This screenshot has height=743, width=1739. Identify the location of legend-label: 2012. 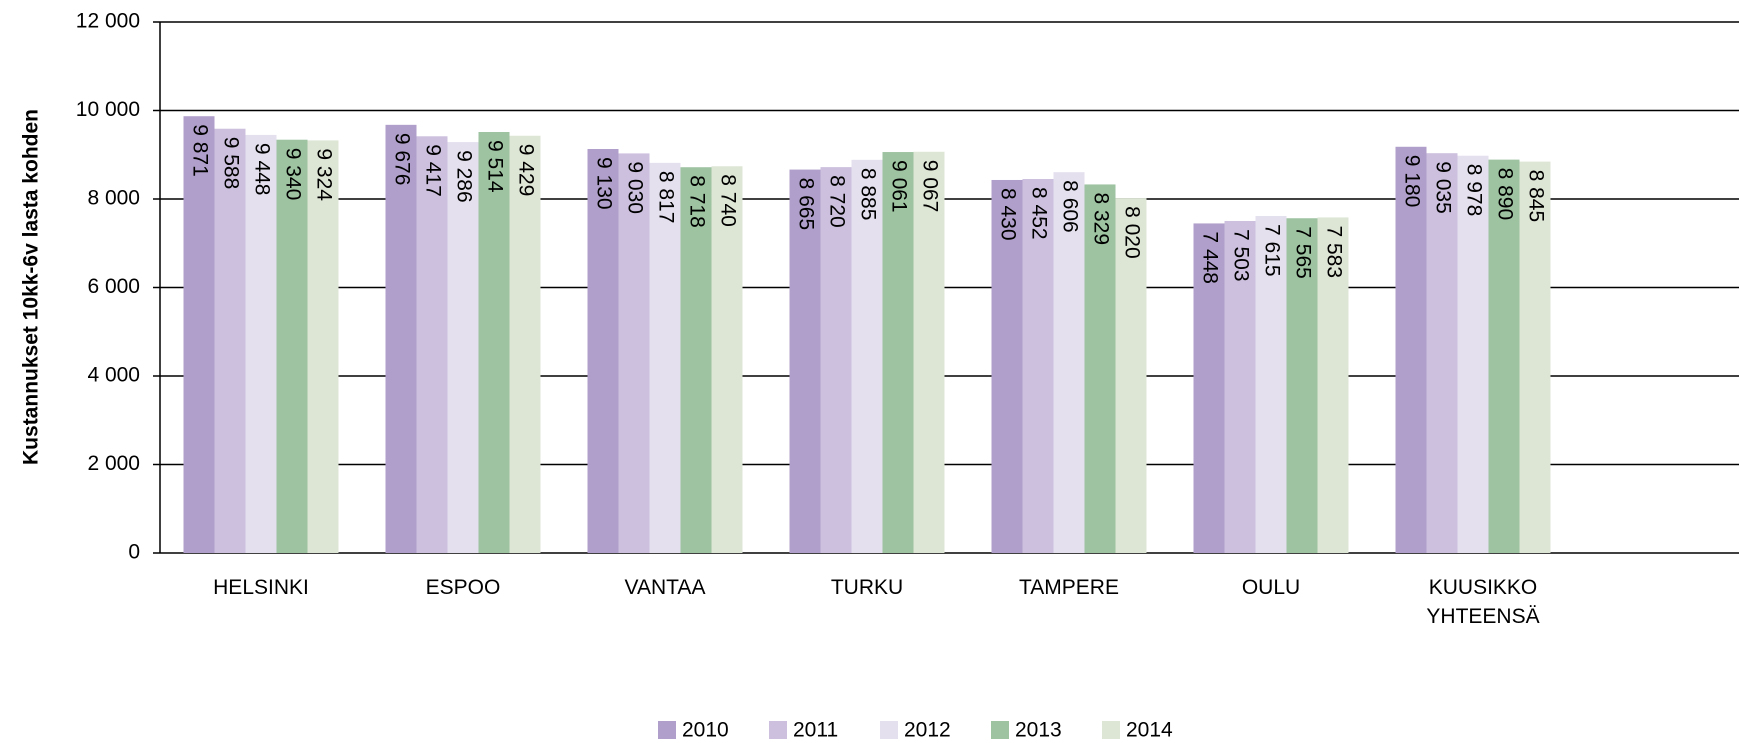
(927, 730).